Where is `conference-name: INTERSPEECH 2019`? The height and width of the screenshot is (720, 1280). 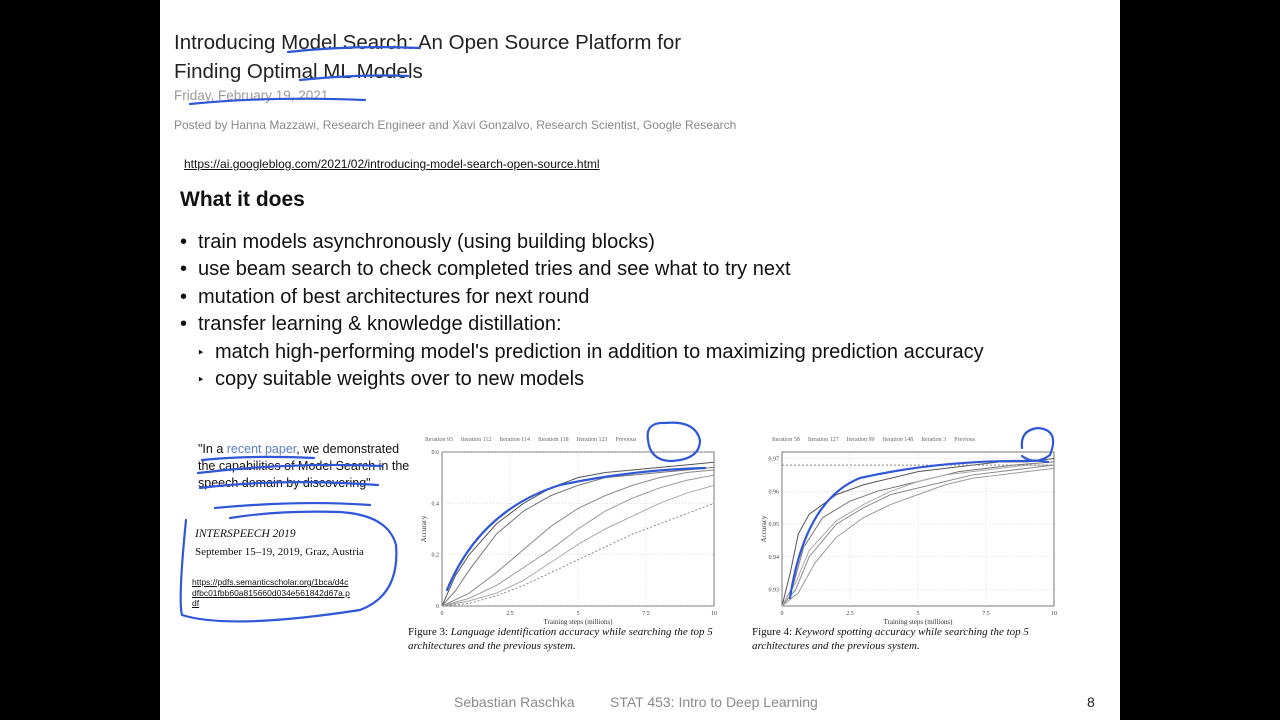 conference-name: INTERSPEECH 2019 is located at coordinates (245, 534).